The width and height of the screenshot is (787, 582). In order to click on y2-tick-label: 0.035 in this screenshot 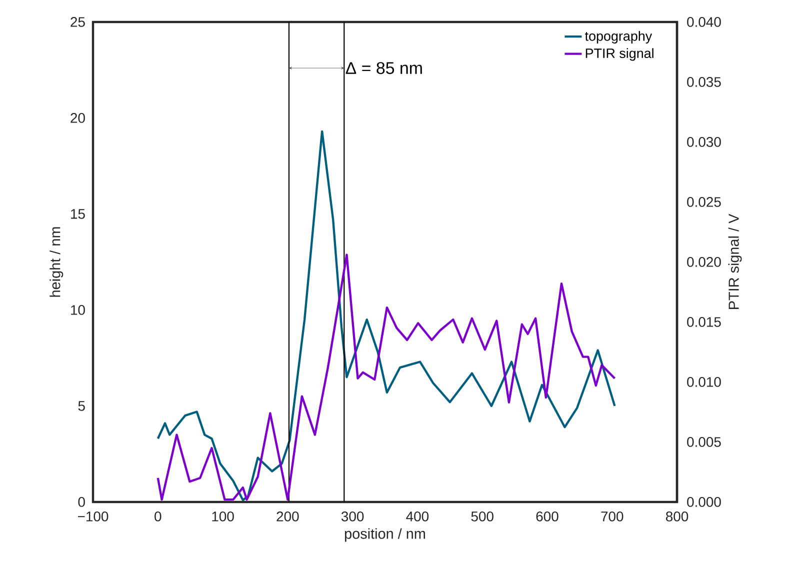, I will do `click(704, 82)`.